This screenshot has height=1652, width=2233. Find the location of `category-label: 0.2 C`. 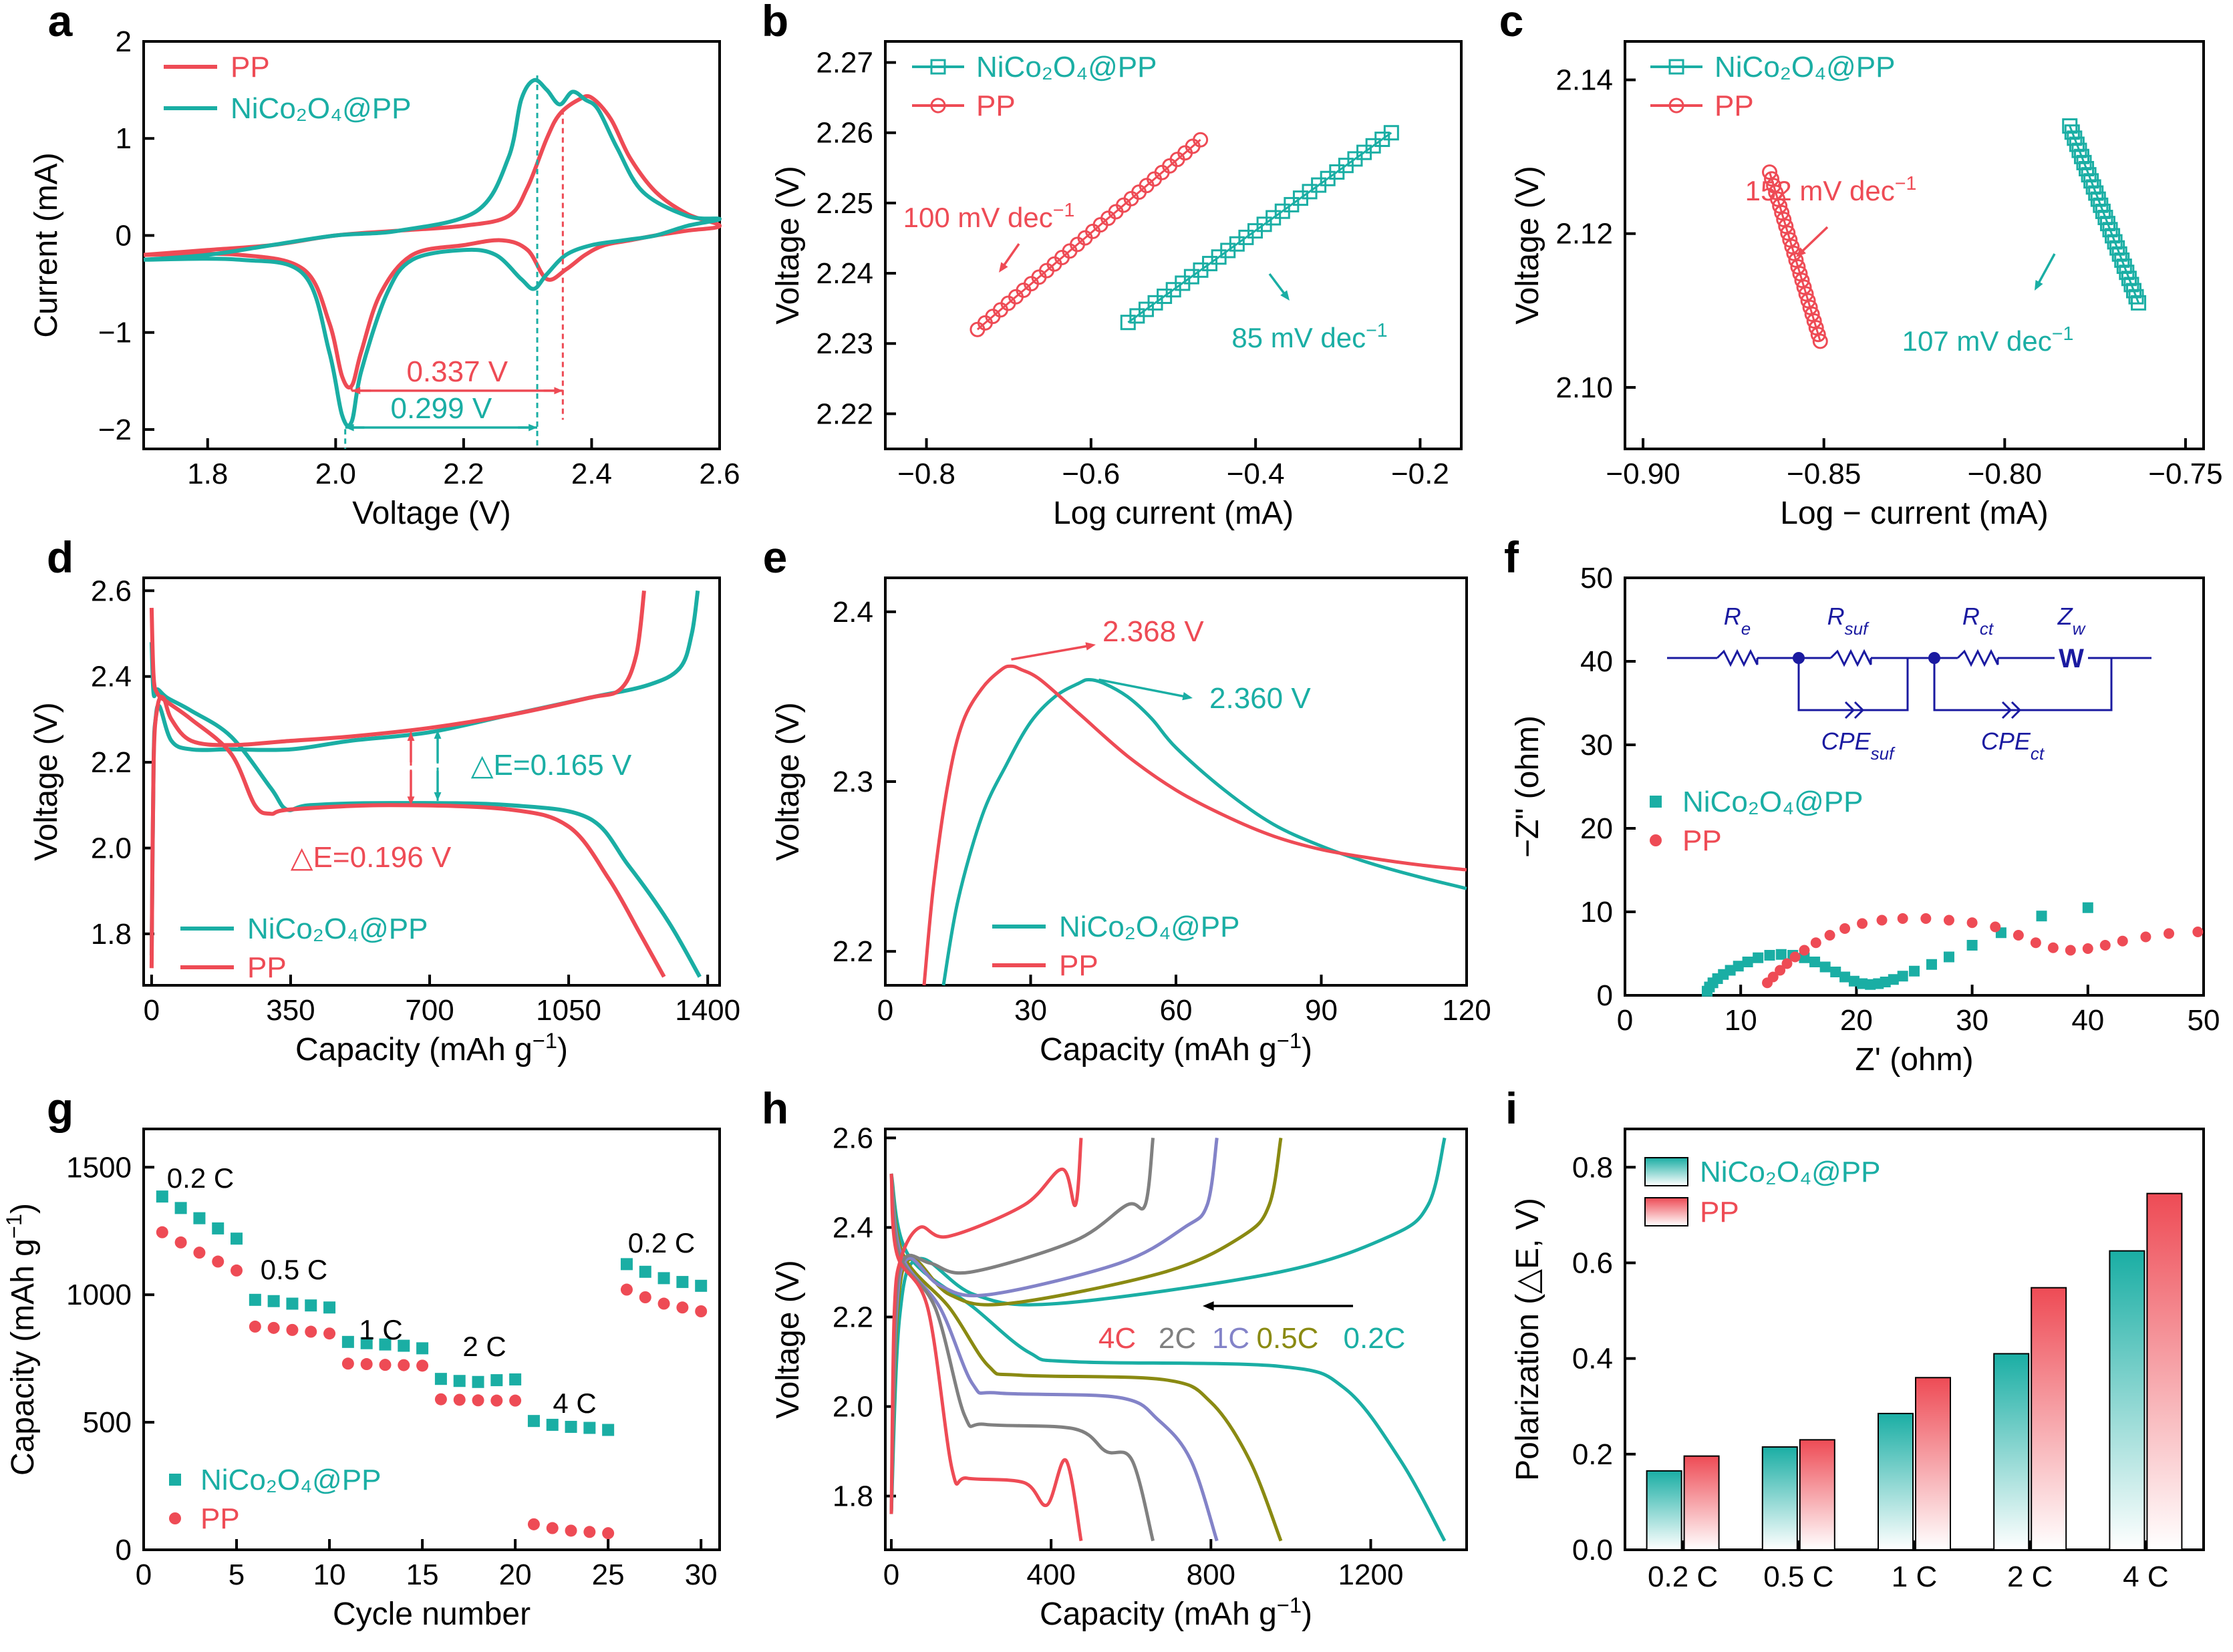

category-label: 0.2 C is located at coordinates (1683, 1576).